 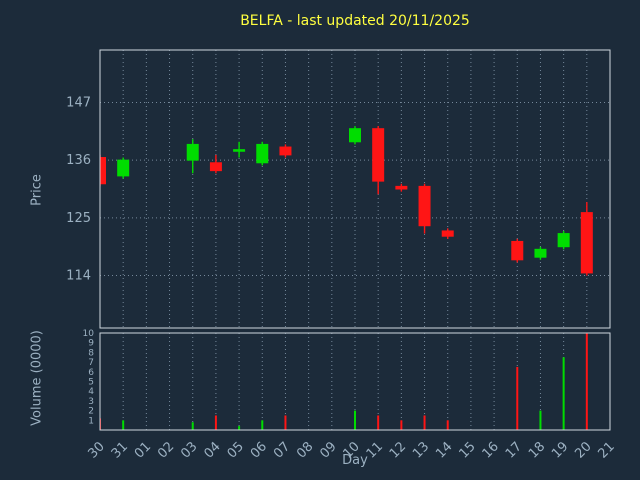 I want to click on price-tick-label: 147, so click(x=78, y=102).